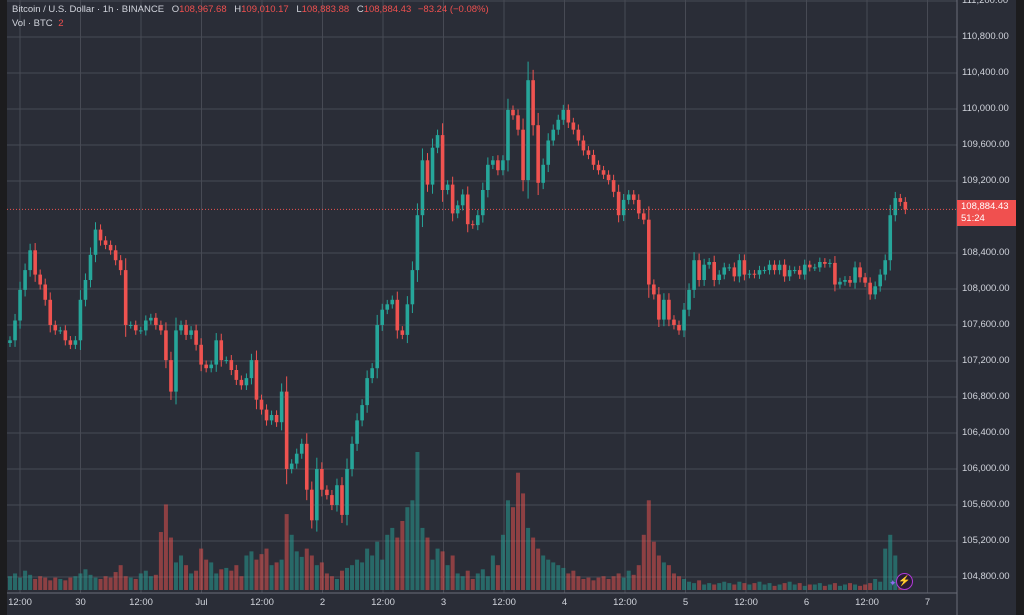 This screenshot has height=615, width=1024. What do you see at coordinates (986, 213) in the screenshot?
I see `last-price-tag: 108,884.43 51:24` at bounding box center [986, 213].